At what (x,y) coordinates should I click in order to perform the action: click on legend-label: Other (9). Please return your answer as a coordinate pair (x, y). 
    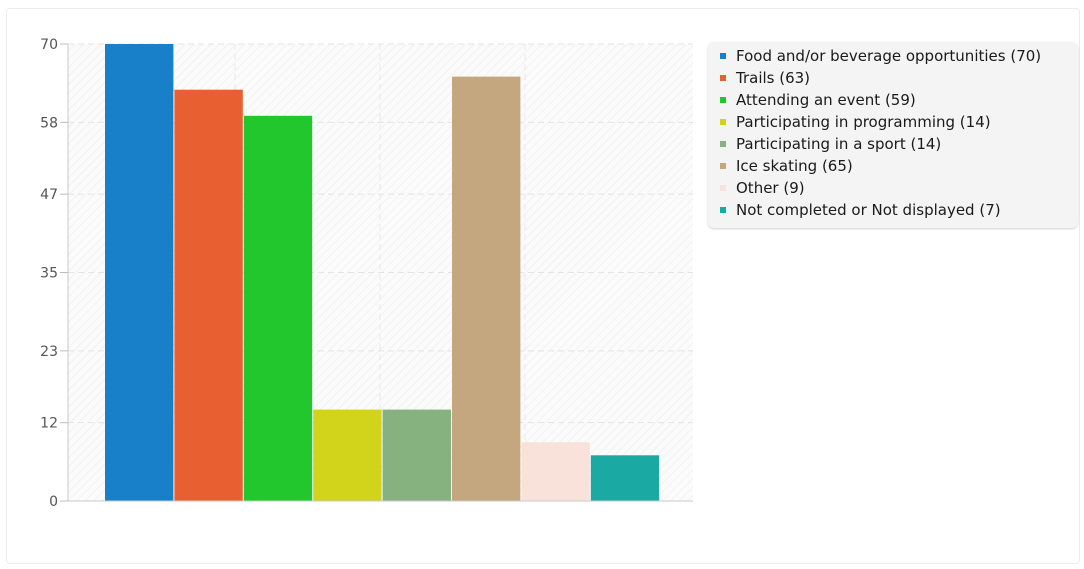
    Looking at the image, I should click on (770, 188).